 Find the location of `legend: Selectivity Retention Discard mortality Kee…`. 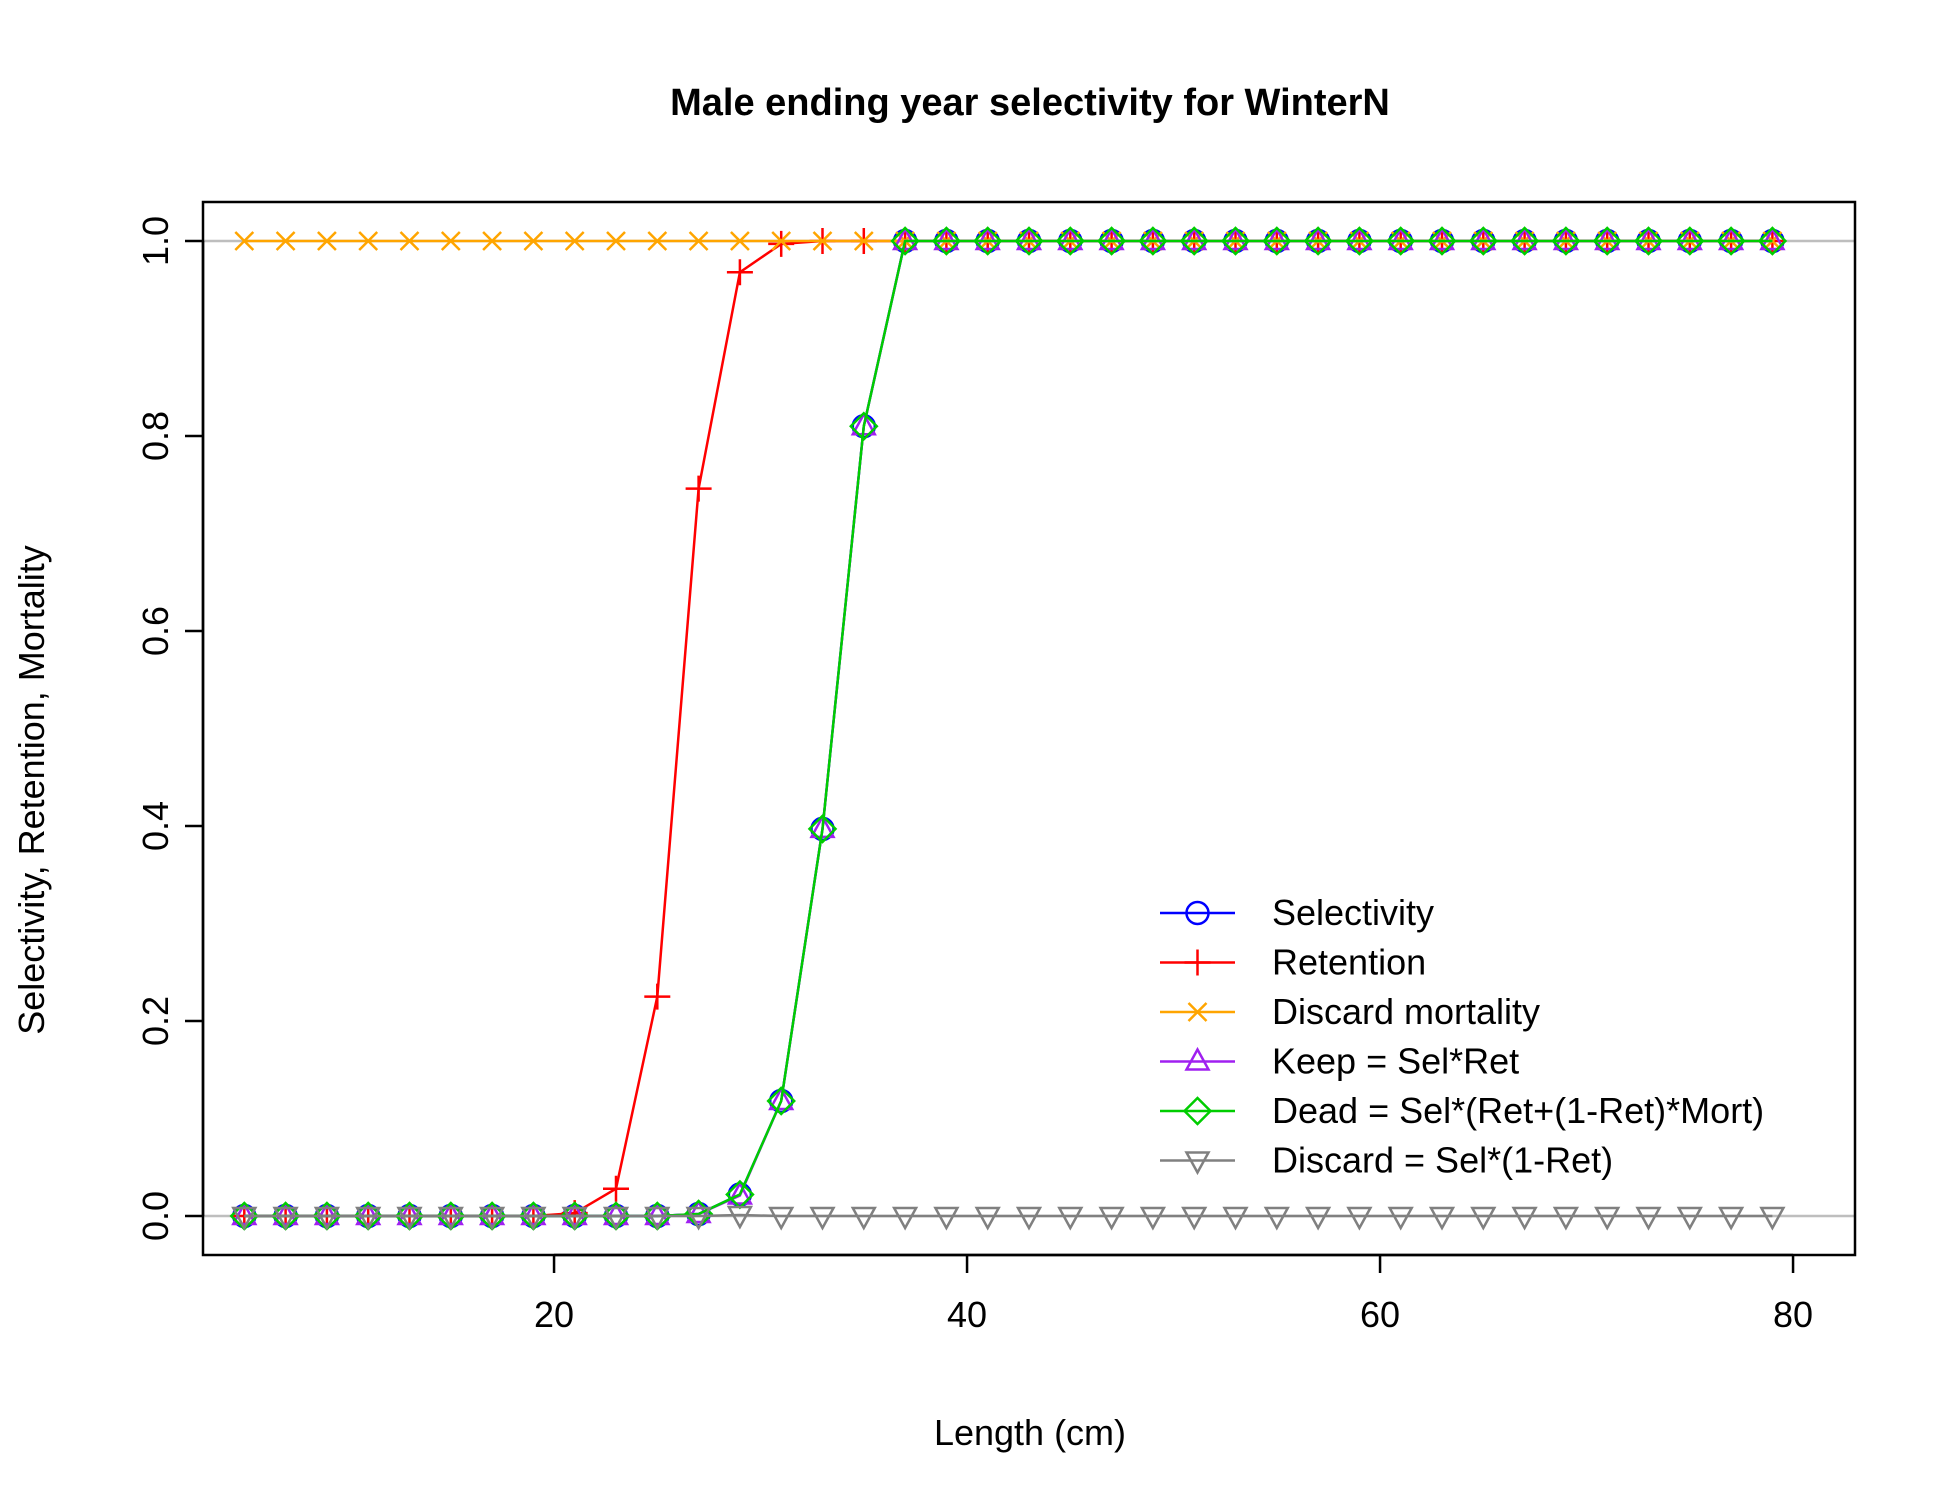

legend: Selectivity Retention Discard mortality Kee… is located at coordinates (1462, 1036).